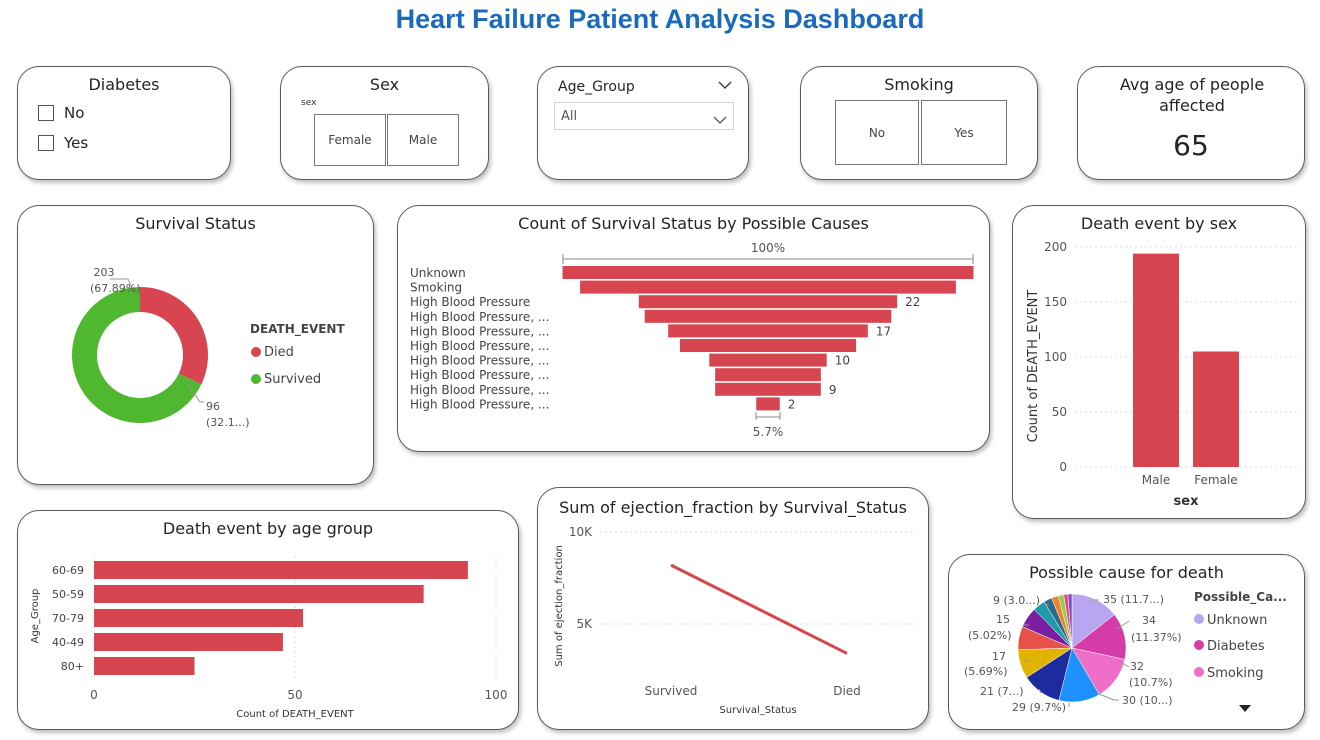 The width and height of the screenshot is (1320, 740). Describe the element at coordinates (68, 594) in the screenshot. I see `age-category-label: 50-59` at that location.